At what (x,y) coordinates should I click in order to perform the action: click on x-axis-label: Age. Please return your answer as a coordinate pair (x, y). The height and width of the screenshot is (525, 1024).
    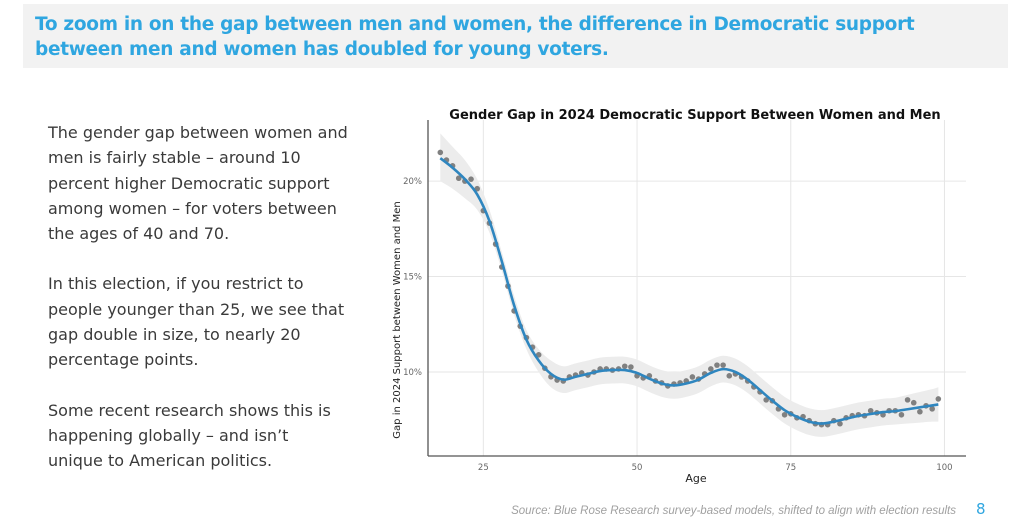
    Looking at the image, I should click on (696, 478).